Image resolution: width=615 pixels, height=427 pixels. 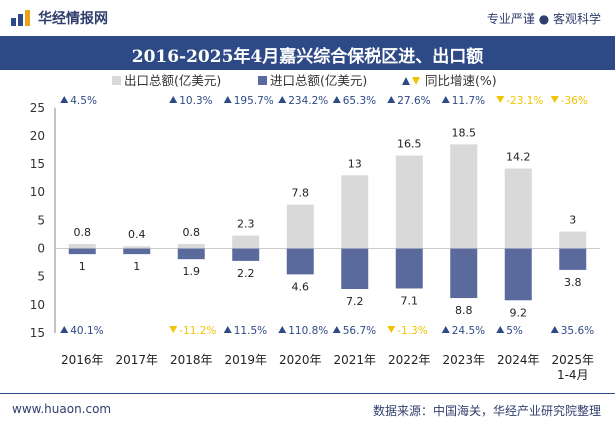 I want to click on import-value-label: 2.2, so click(x=246, y=273).